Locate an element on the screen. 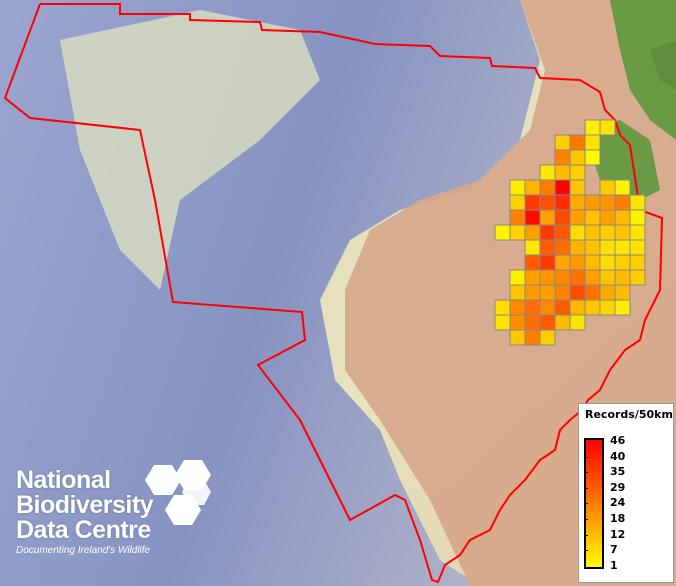 The width and height of the screenshot is (676, 586). legend-tick is located at coordinates (586, 473).